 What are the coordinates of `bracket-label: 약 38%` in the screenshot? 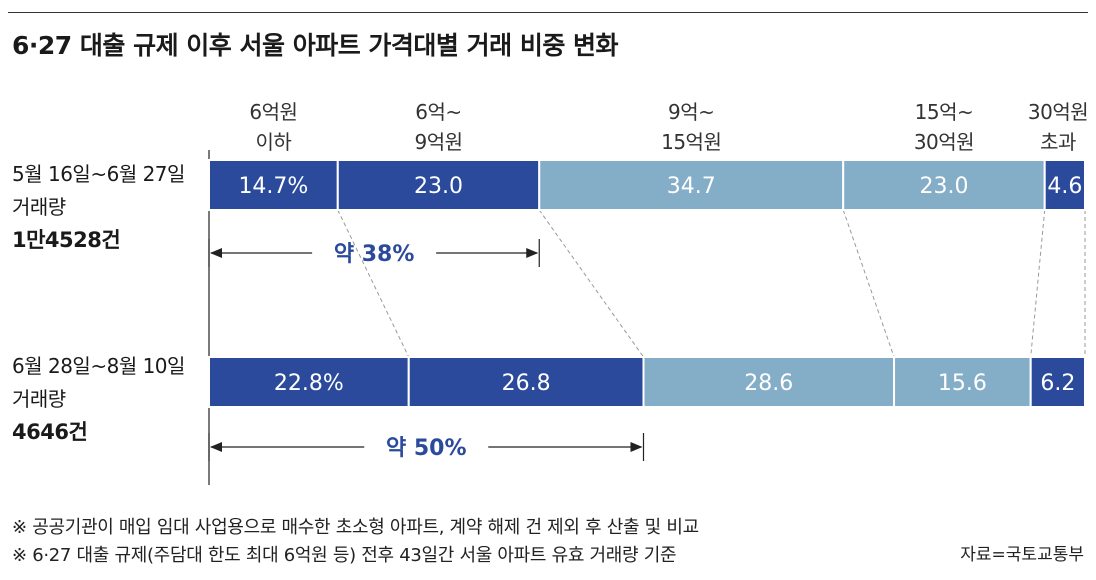 It's located at (374, 254).